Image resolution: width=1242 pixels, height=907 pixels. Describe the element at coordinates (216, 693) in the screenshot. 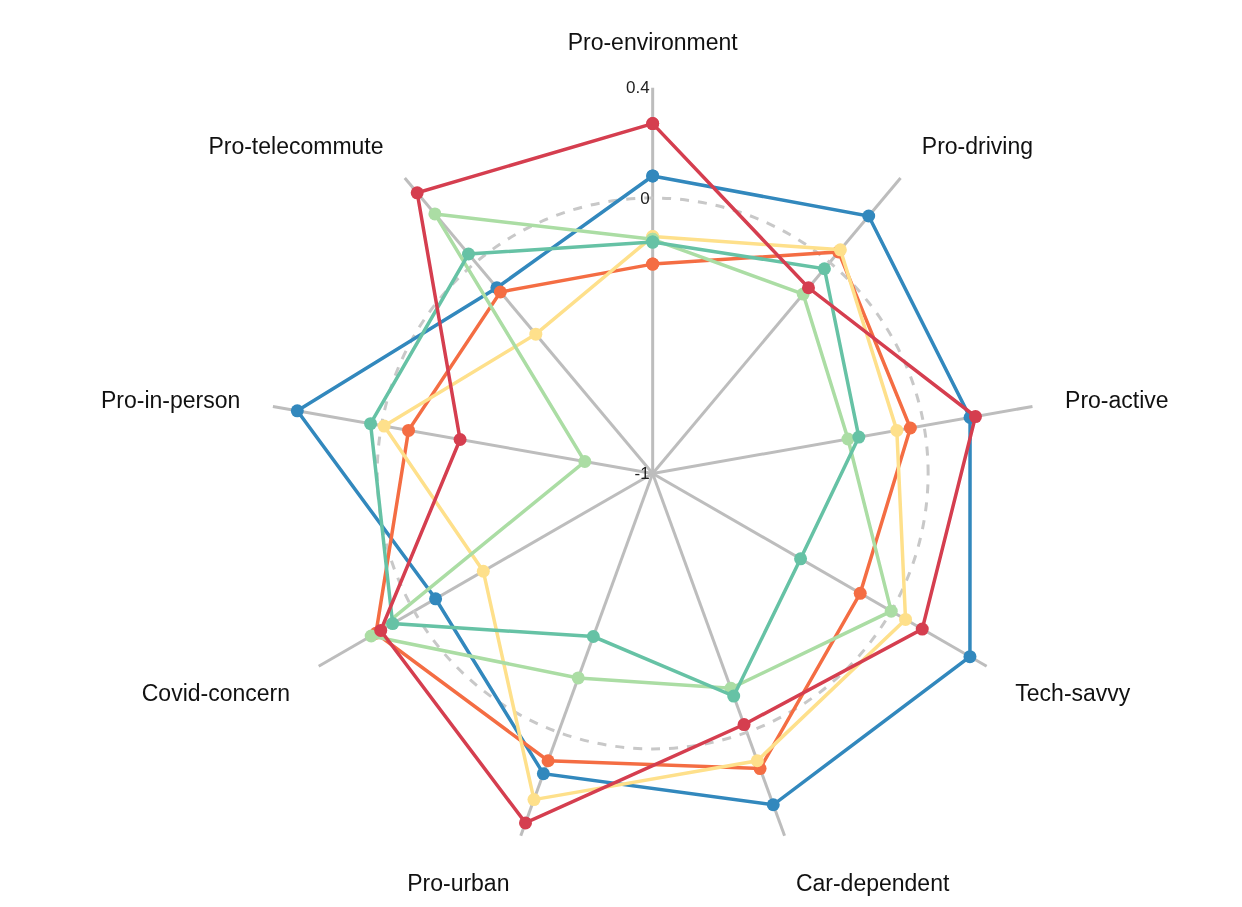

I see `spoke-label: Covid-concern` at that location.